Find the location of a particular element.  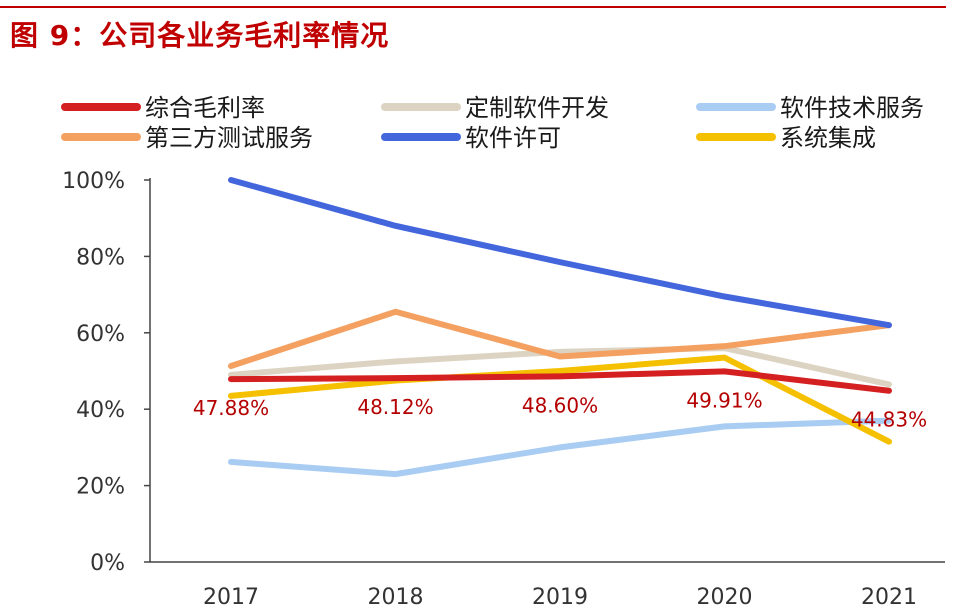

data-label: 48.60% is located at coordinates (560, 405).